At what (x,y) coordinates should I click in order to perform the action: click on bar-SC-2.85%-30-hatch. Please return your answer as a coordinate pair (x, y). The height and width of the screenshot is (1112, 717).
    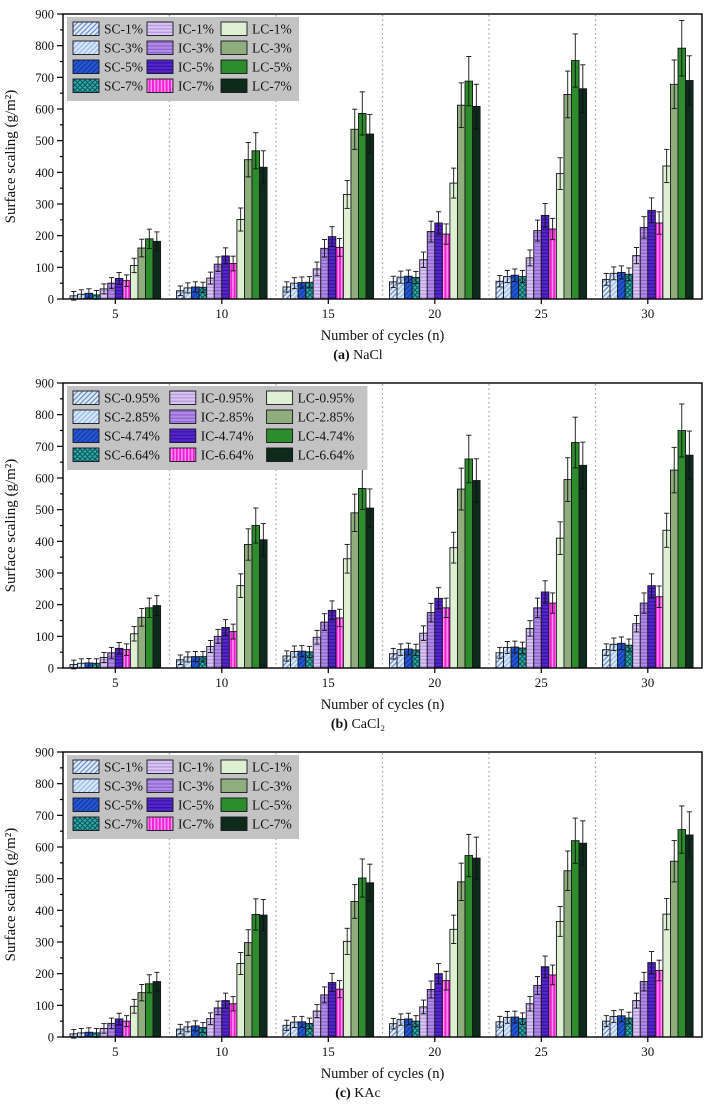
    Looking at the image, I should click on (614, 656).